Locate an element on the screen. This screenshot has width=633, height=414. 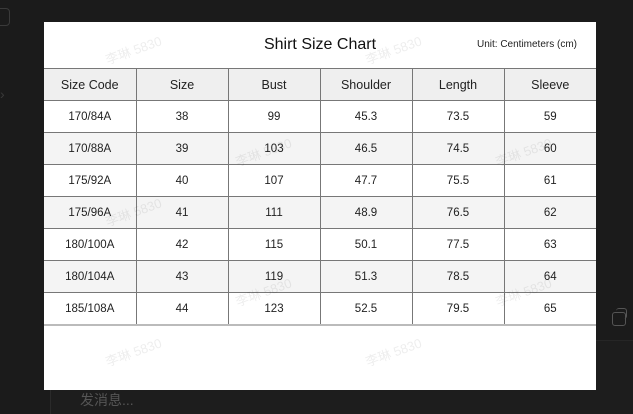
column-header: Length is located at coordinates (458, 84).